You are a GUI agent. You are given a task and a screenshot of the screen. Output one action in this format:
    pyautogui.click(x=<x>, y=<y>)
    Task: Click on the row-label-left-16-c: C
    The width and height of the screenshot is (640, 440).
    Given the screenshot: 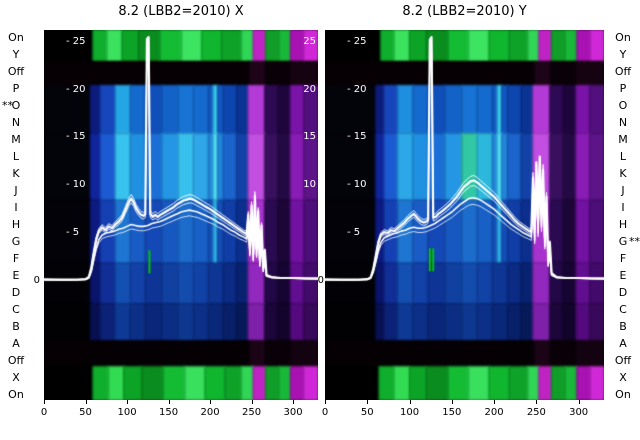 What is the action you would take?
    pyautogui.click(x=16, y=309)
    